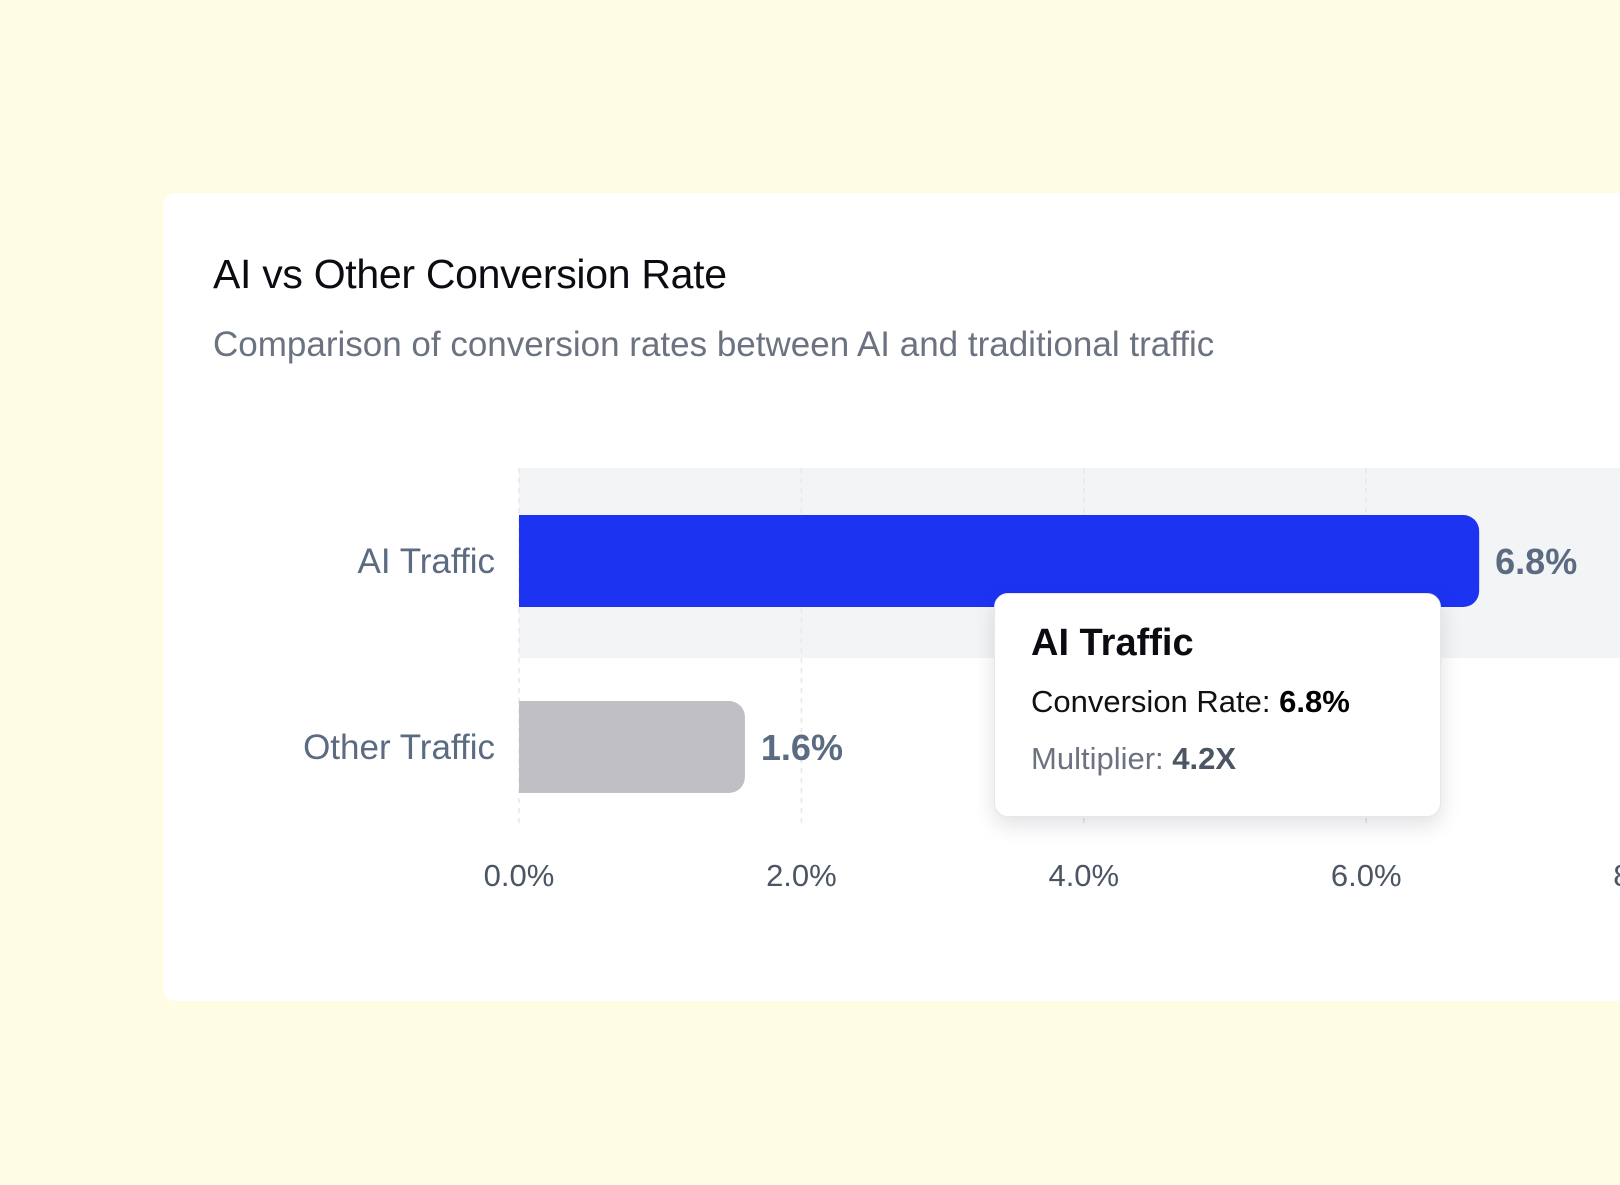 This screenshot has height=1185, width=1620. Describe the element at coordinates (1083, 875) in the screenshot. I see `x-tick-label: 4.0%` at that location.